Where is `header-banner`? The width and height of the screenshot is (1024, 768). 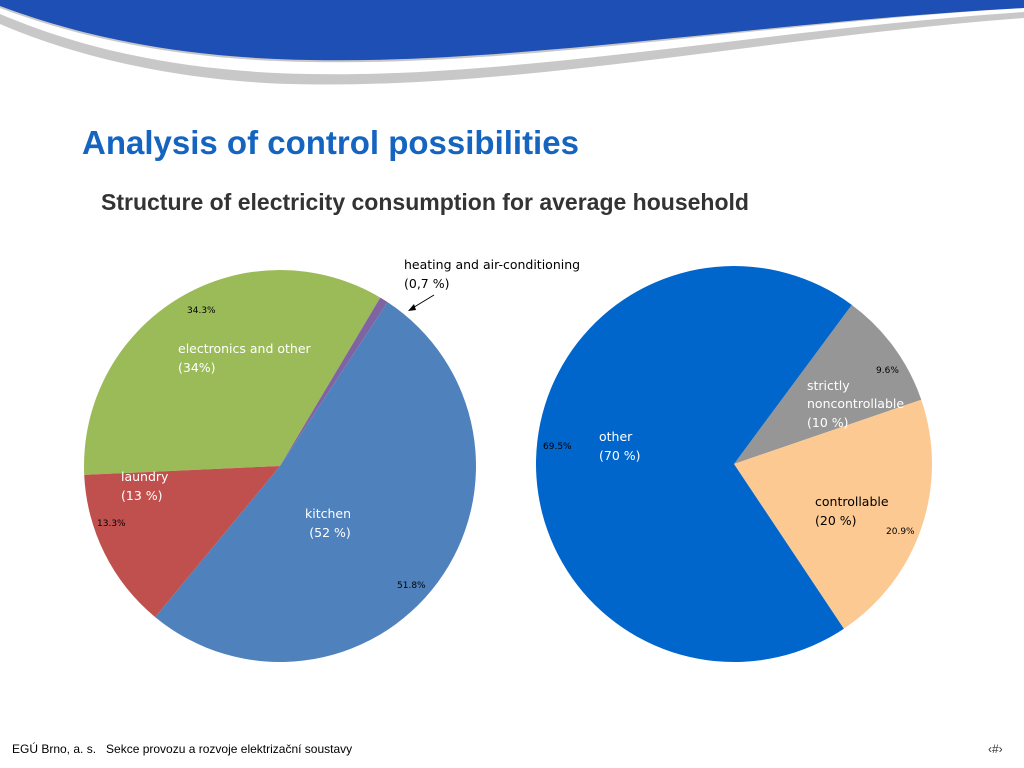 header-banner is located at coordinates (512, 42).